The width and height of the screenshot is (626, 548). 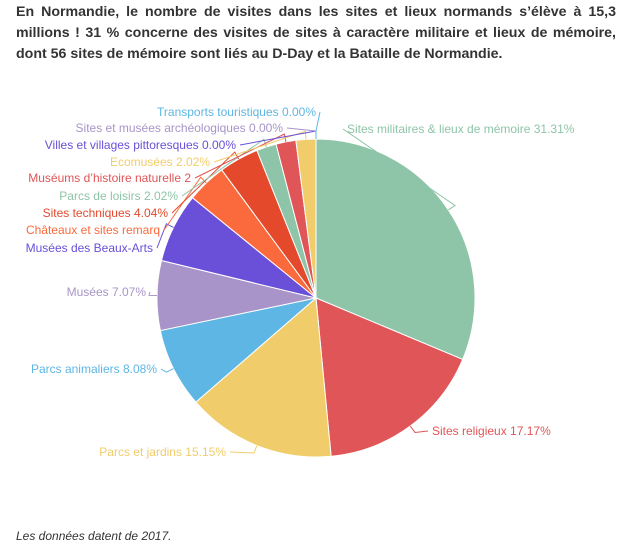 I want to click on connector-transports-touristiques, so click(x=318, y=125).